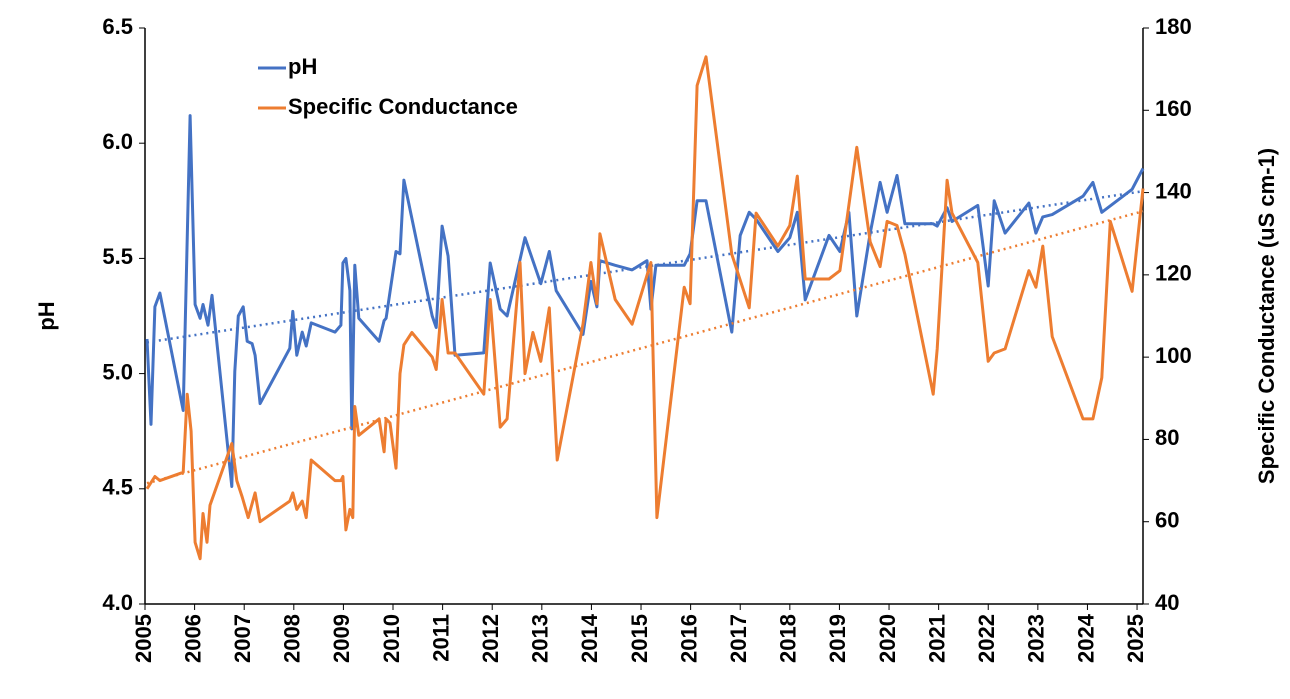  Describe the element at coordinates (1173, 355) in the screenshot. I see `y2-tick-label: 100` at that location.